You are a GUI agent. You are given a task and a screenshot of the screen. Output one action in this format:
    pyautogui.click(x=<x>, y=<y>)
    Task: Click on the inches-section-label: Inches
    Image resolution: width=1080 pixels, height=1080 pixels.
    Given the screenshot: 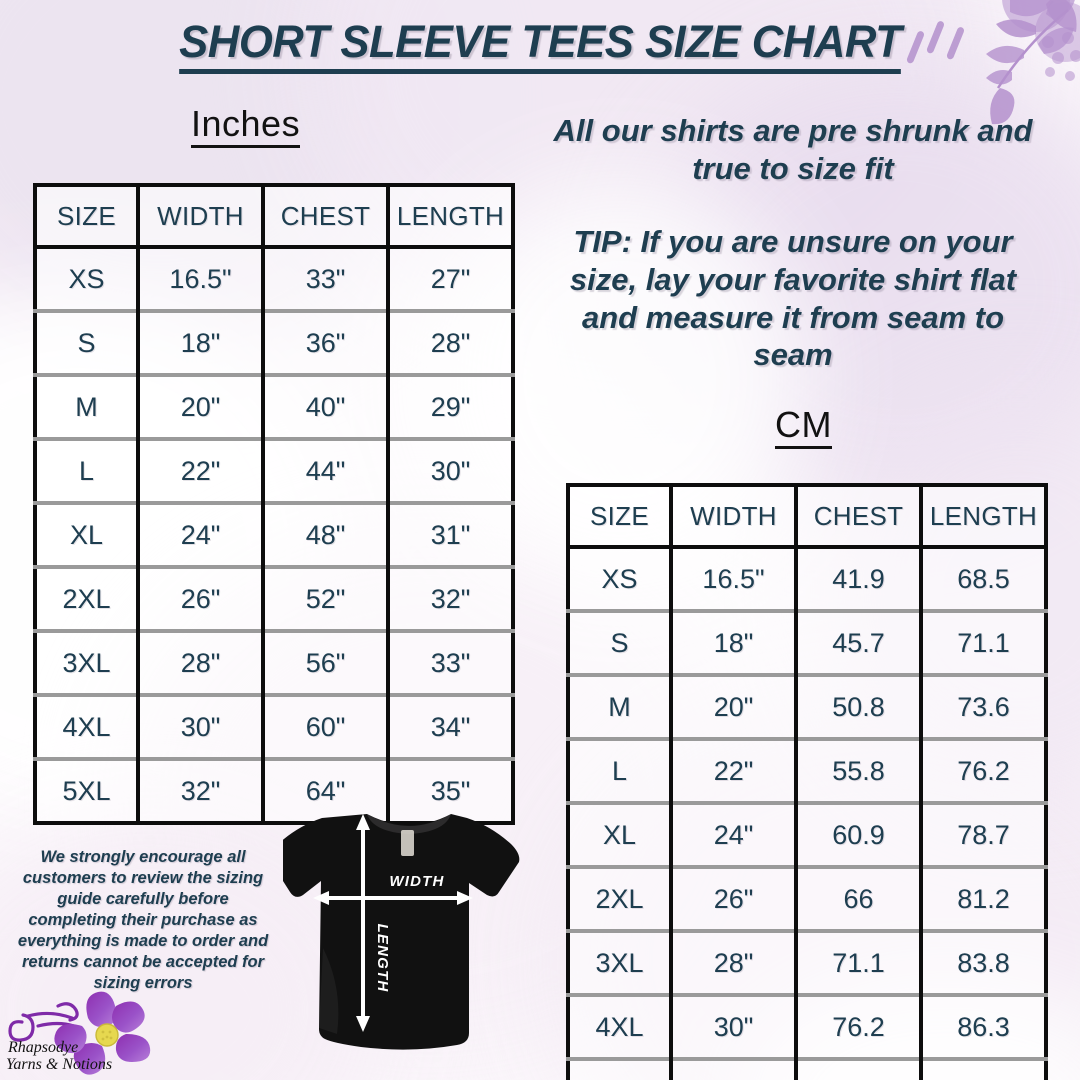 What is the action you would take?
    pyautogui.click(x=246, y=126)
    